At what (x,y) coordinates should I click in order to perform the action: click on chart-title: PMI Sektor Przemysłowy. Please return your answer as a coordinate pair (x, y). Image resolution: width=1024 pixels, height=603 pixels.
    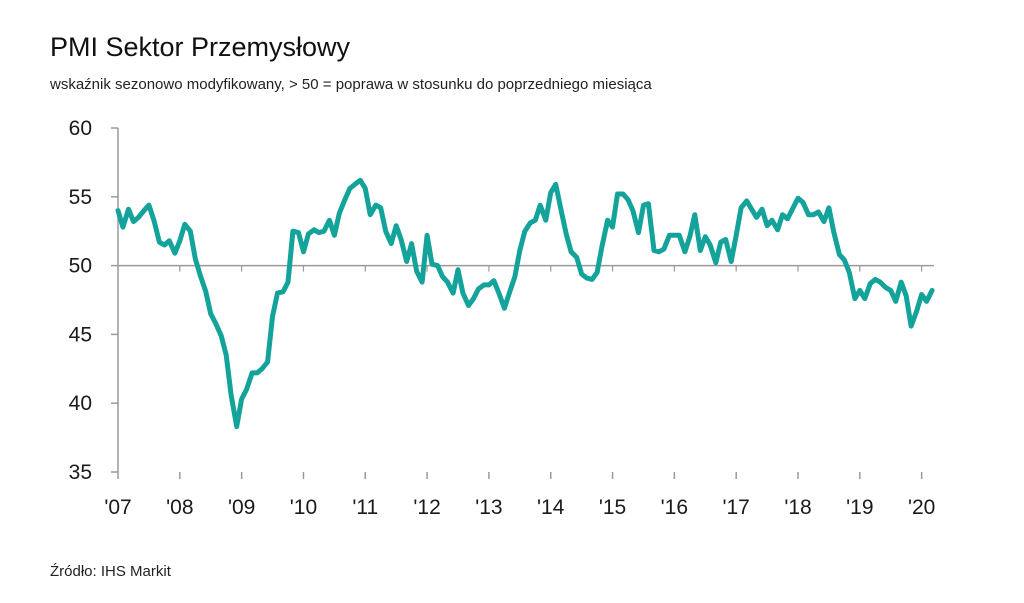
    Looking at the image, I should click on (200, 47).